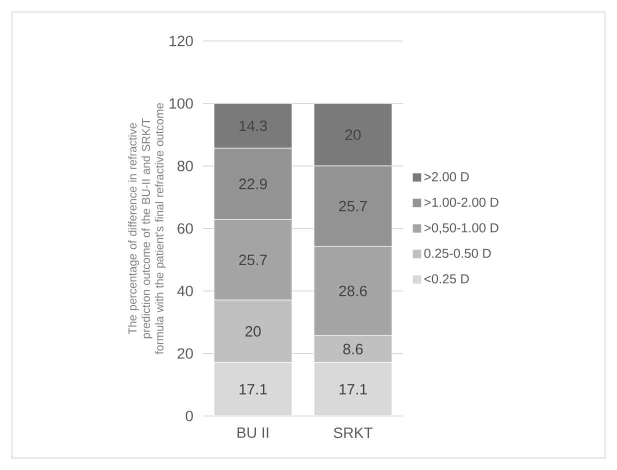  I want to click on legend-label: <0.25 D, so click(446, 279).